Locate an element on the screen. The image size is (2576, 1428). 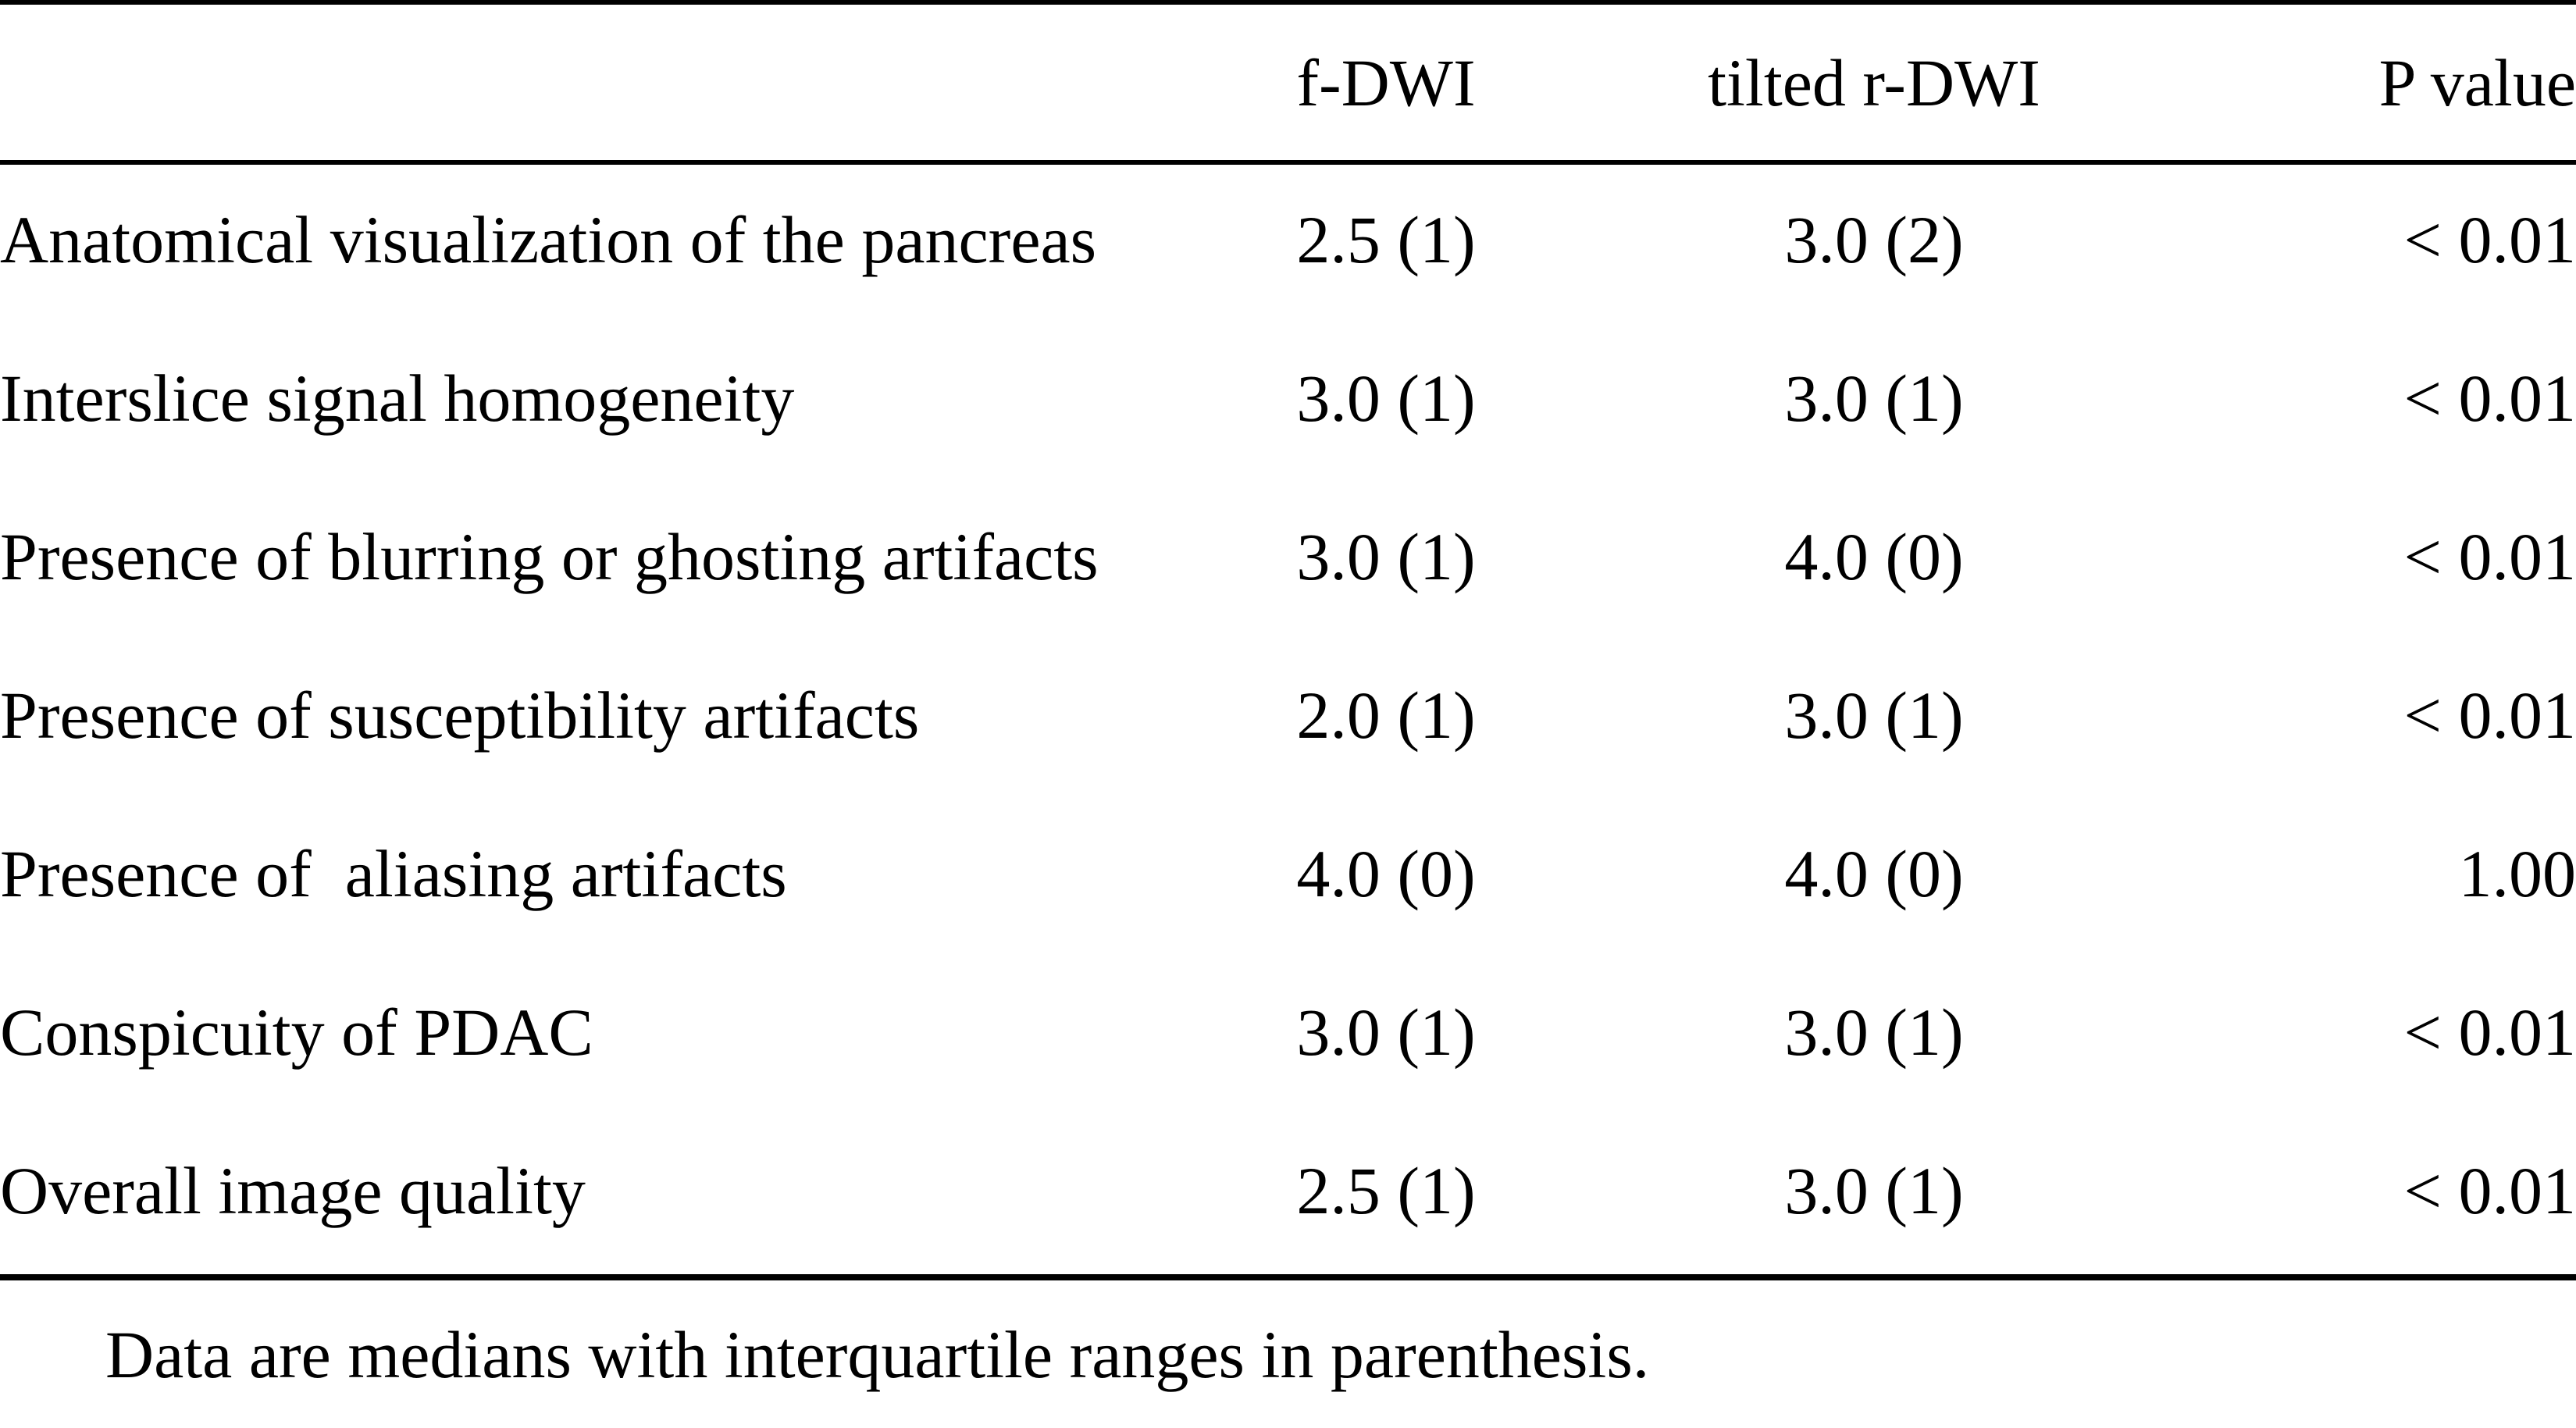
cell-f-dwi: 4.0 (0) is located at coordinates (1386, 873).